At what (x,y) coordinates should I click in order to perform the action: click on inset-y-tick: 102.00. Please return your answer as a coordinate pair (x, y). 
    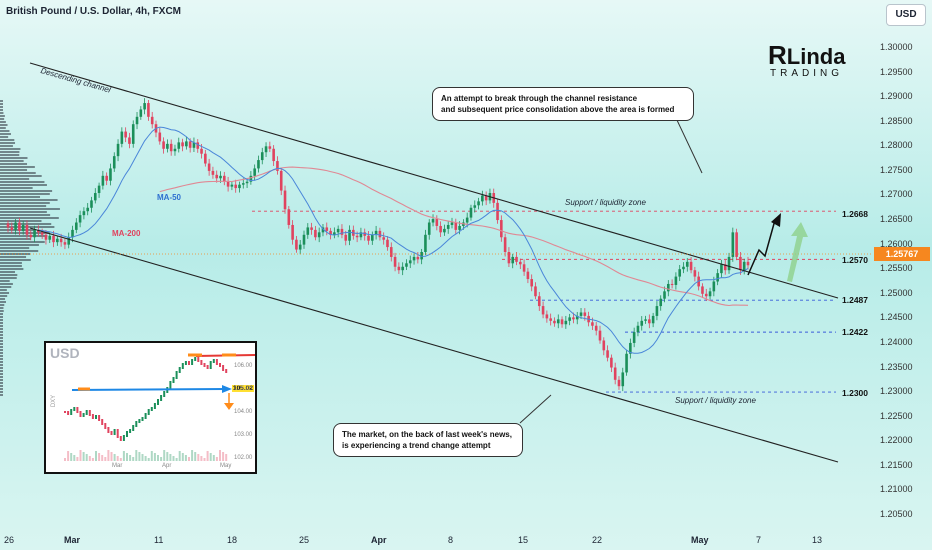
    Looking at the image, I should click on (243, 458).